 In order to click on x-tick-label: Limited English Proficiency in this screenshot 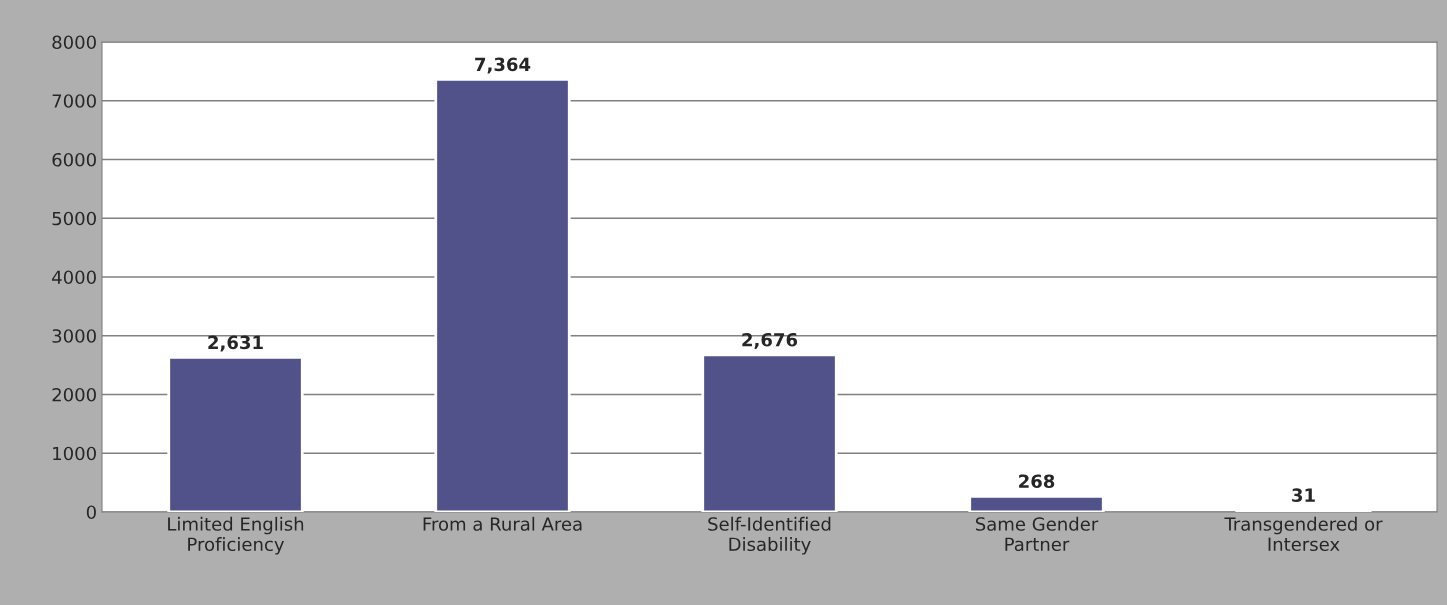, I will do `click(236, 535)`.